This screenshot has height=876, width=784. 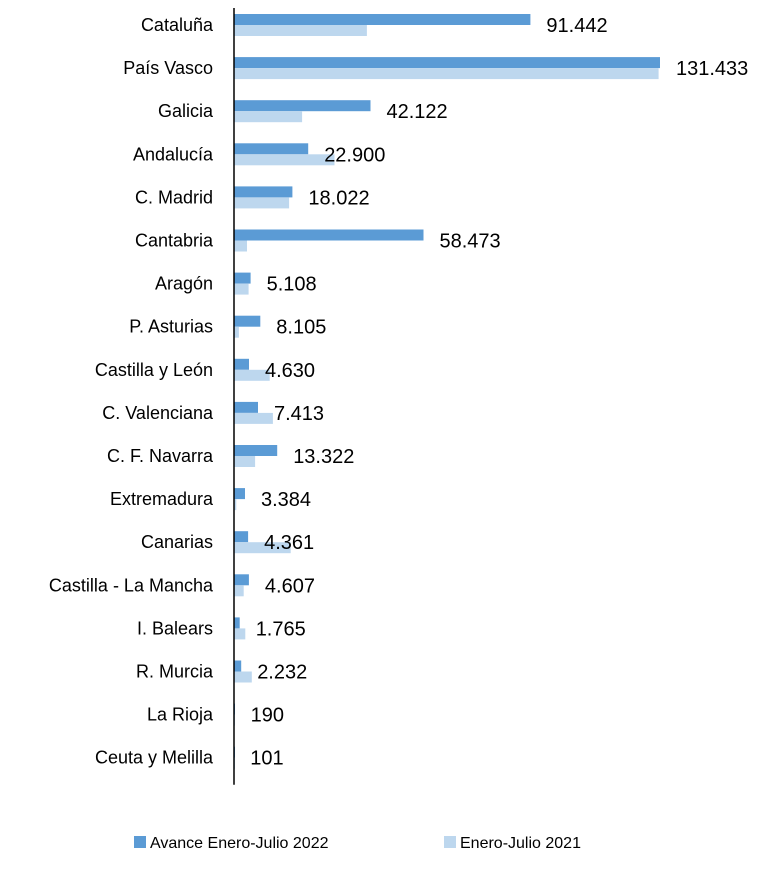 I want to click on category-label: Ceuta y Melilla, so click(x=154, y=758).